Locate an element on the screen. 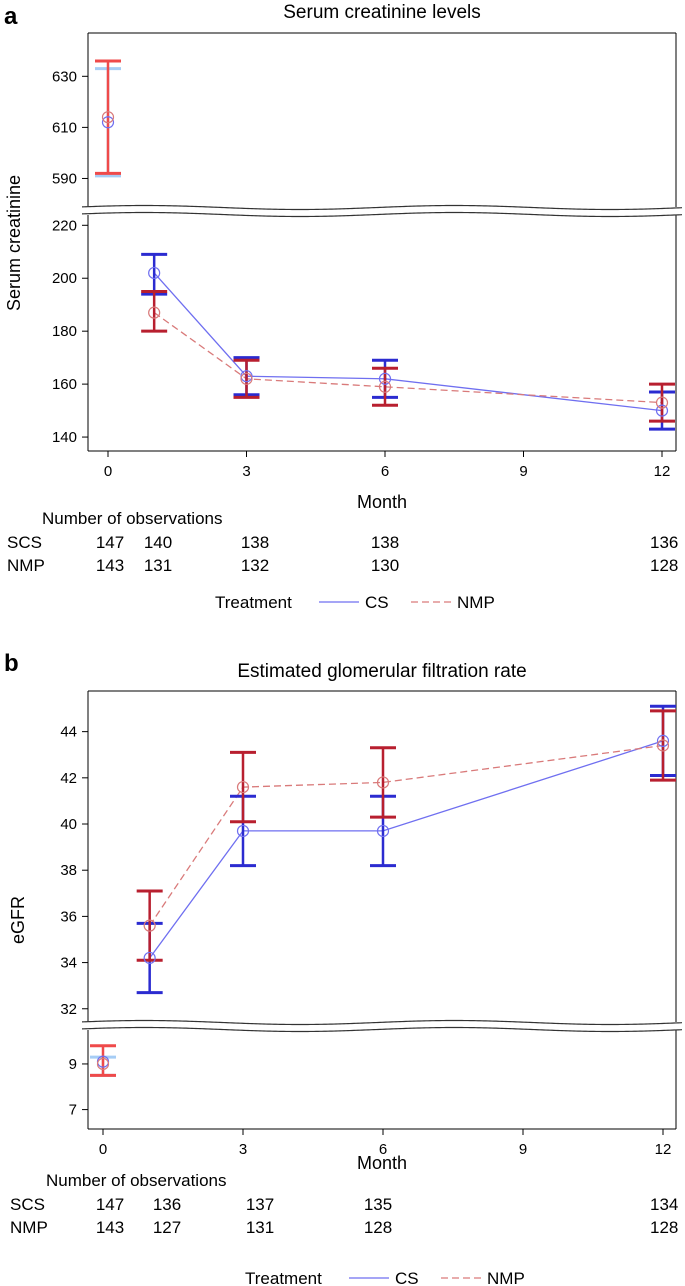 This screenshot has height=1286, width=685. y-tick-label: 220 is located at coordinates (64, 225).